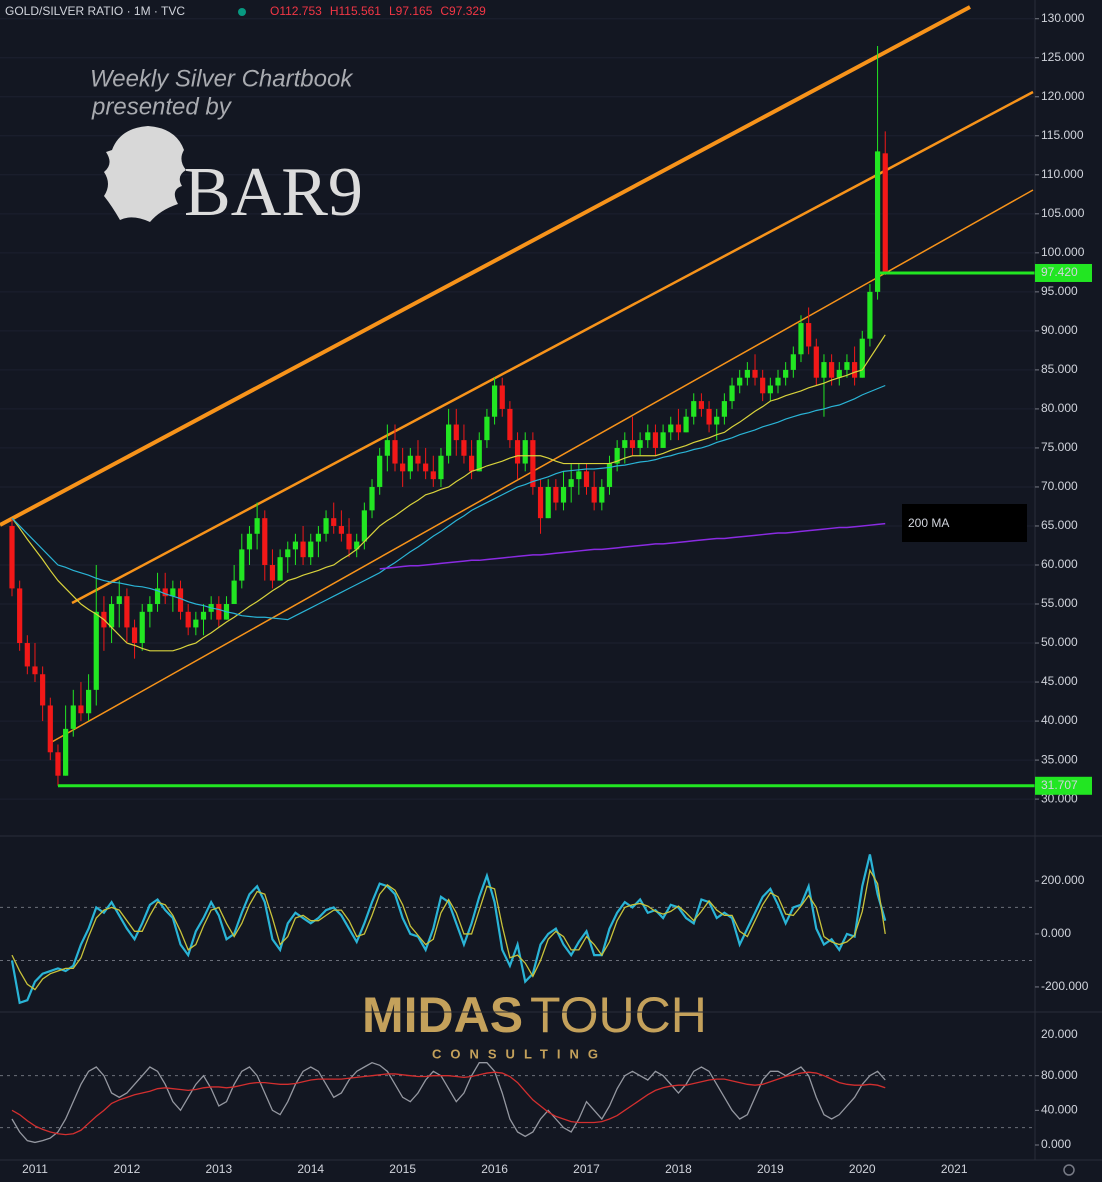 The width and height of the screenshot is (1102, 1182). Describe the element at coordinates (1059, 1110) in the screenshot. I see `y-tick-label: 40.000` at that location.